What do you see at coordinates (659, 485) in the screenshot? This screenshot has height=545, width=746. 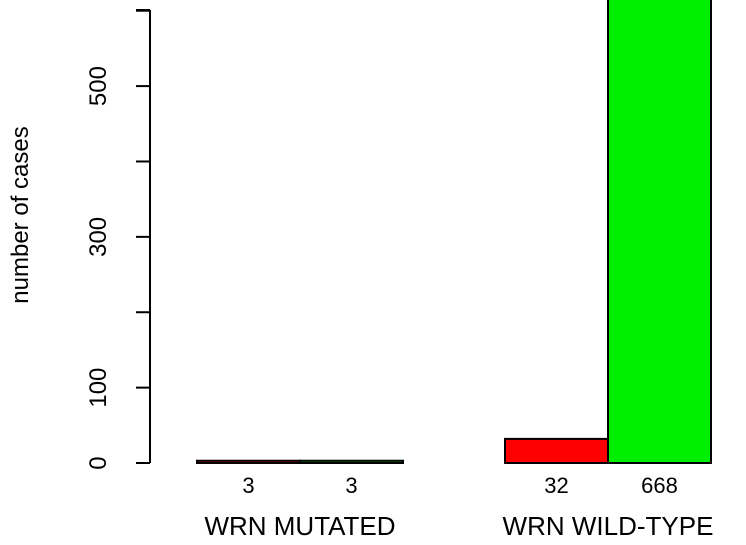 I see `bar-count-label-1-1: 668` at bounding box center [659, 485].